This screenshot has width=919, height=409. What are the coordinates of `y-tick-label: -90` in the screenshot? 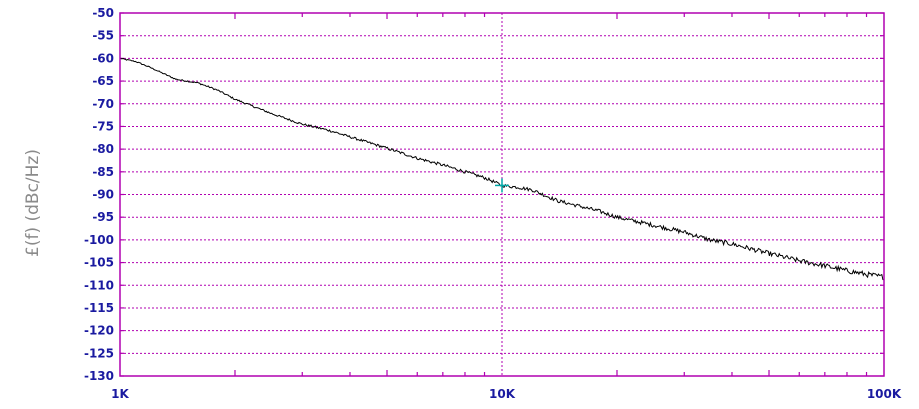 It's located at (103, 195).